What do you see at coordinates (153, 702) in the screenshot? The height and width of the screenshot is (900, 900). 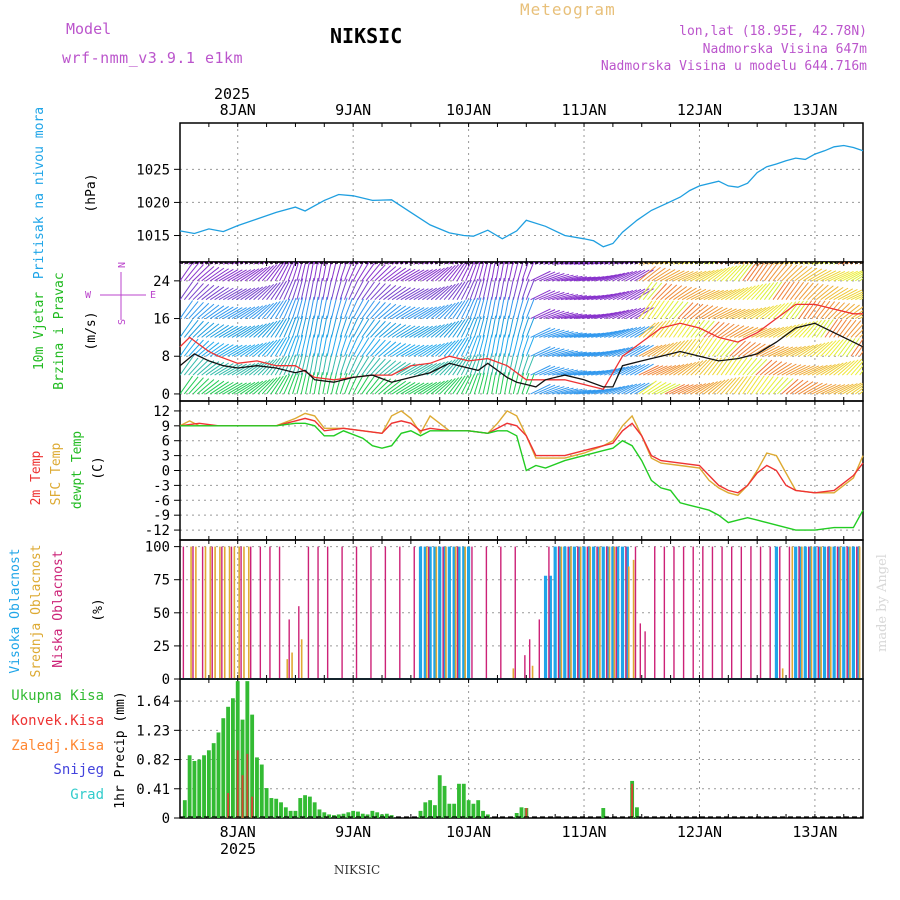 I see `y-tick-label: 1.64` at bounding box center [153, 702].